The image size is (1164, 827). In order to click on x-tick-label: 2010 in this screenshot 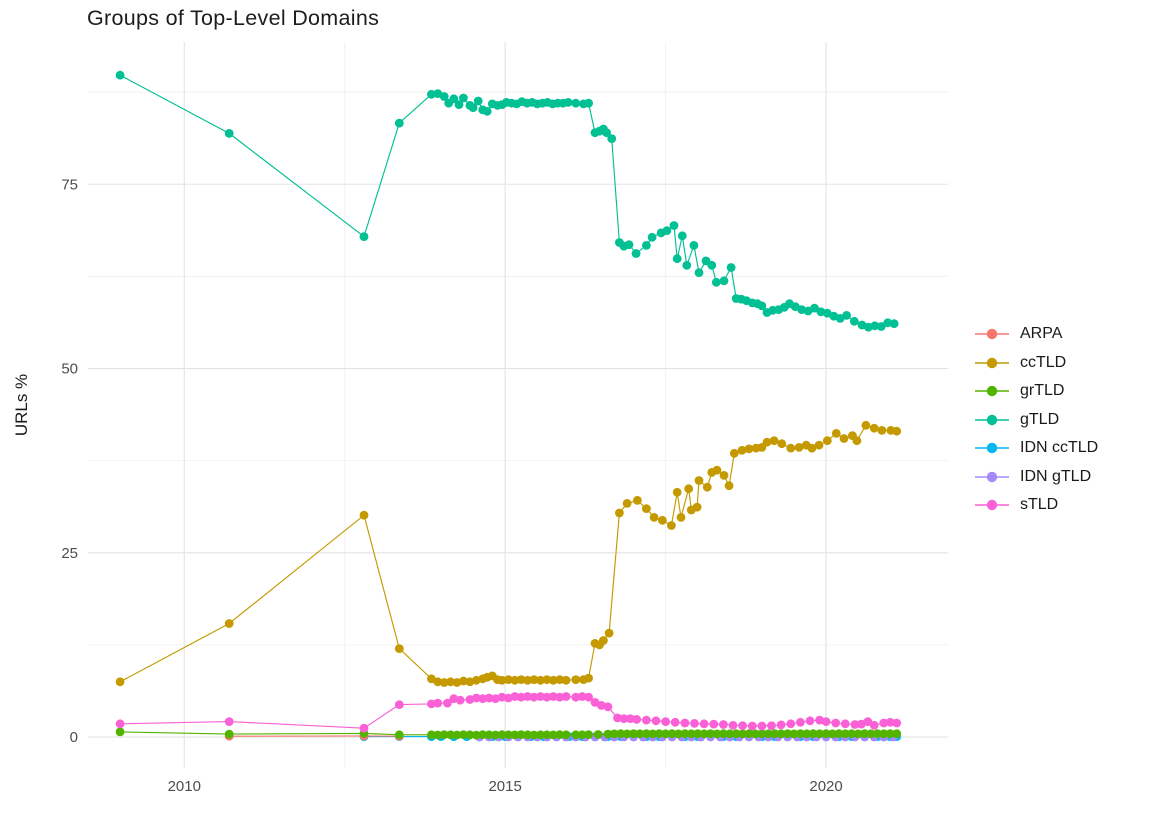, I will do `click(184, 786)`.